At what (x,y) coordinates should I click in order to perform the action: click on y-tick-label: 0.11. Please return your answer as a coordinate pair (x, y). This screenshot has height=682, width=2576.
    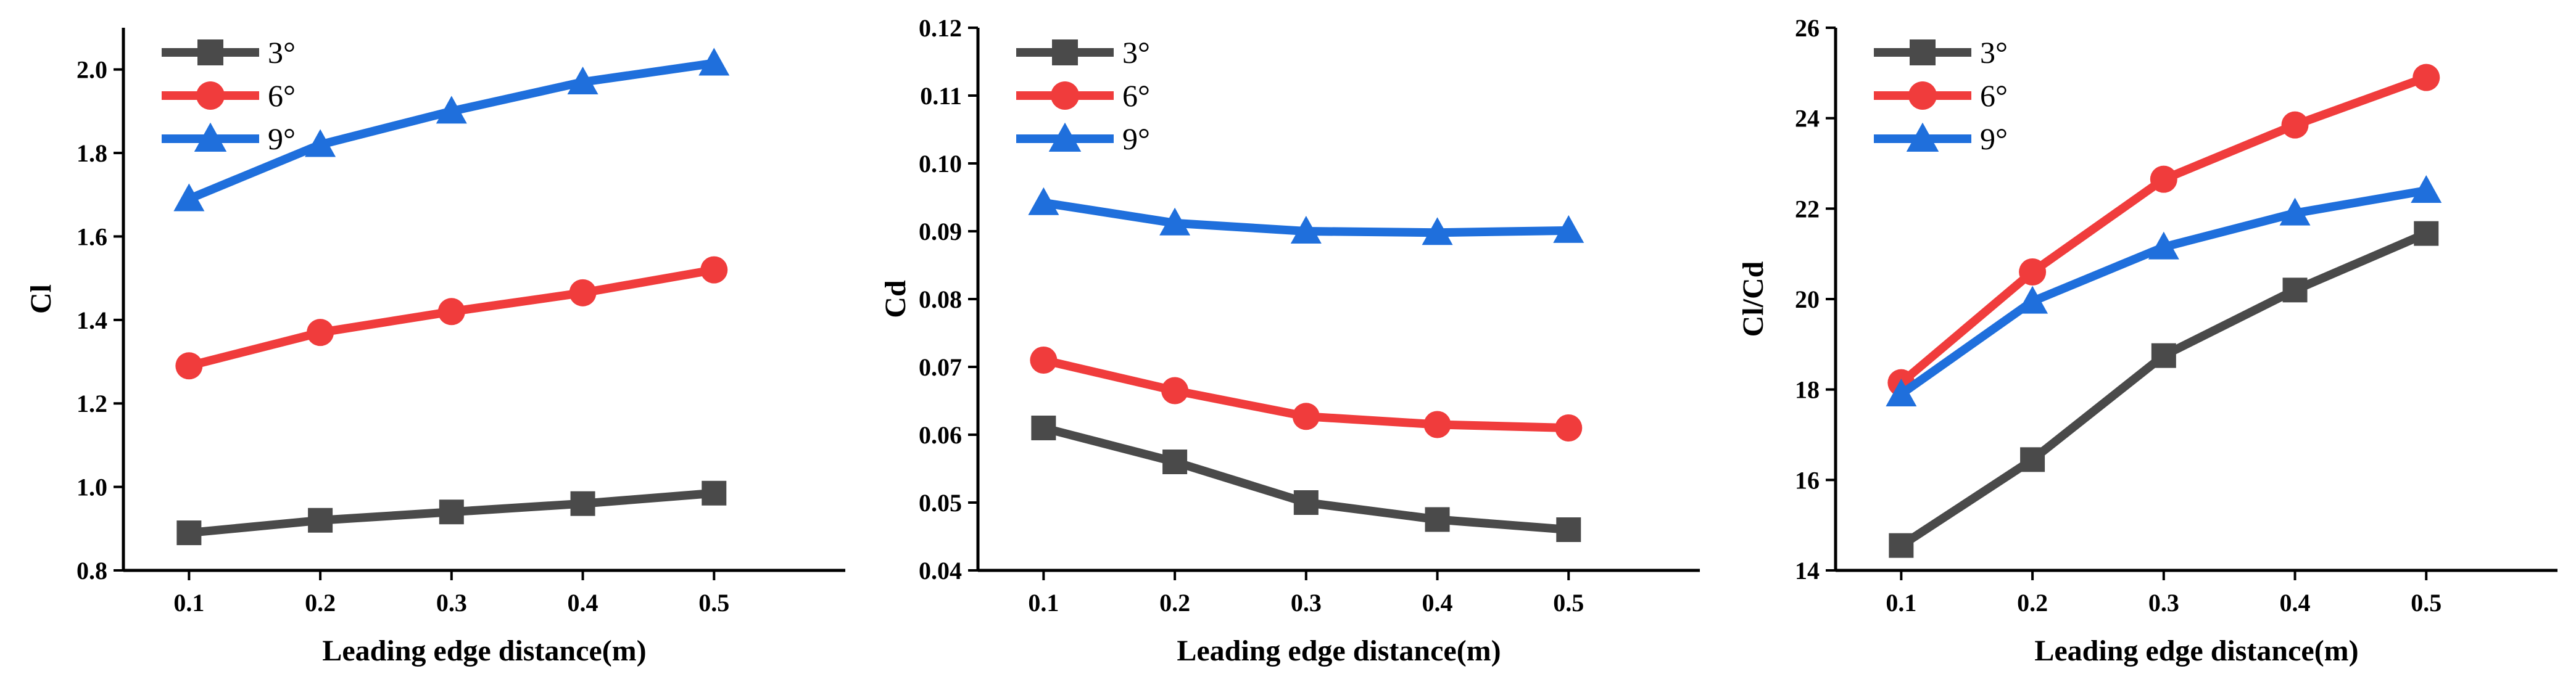
    Looking at the image, I should click on (941, 96).